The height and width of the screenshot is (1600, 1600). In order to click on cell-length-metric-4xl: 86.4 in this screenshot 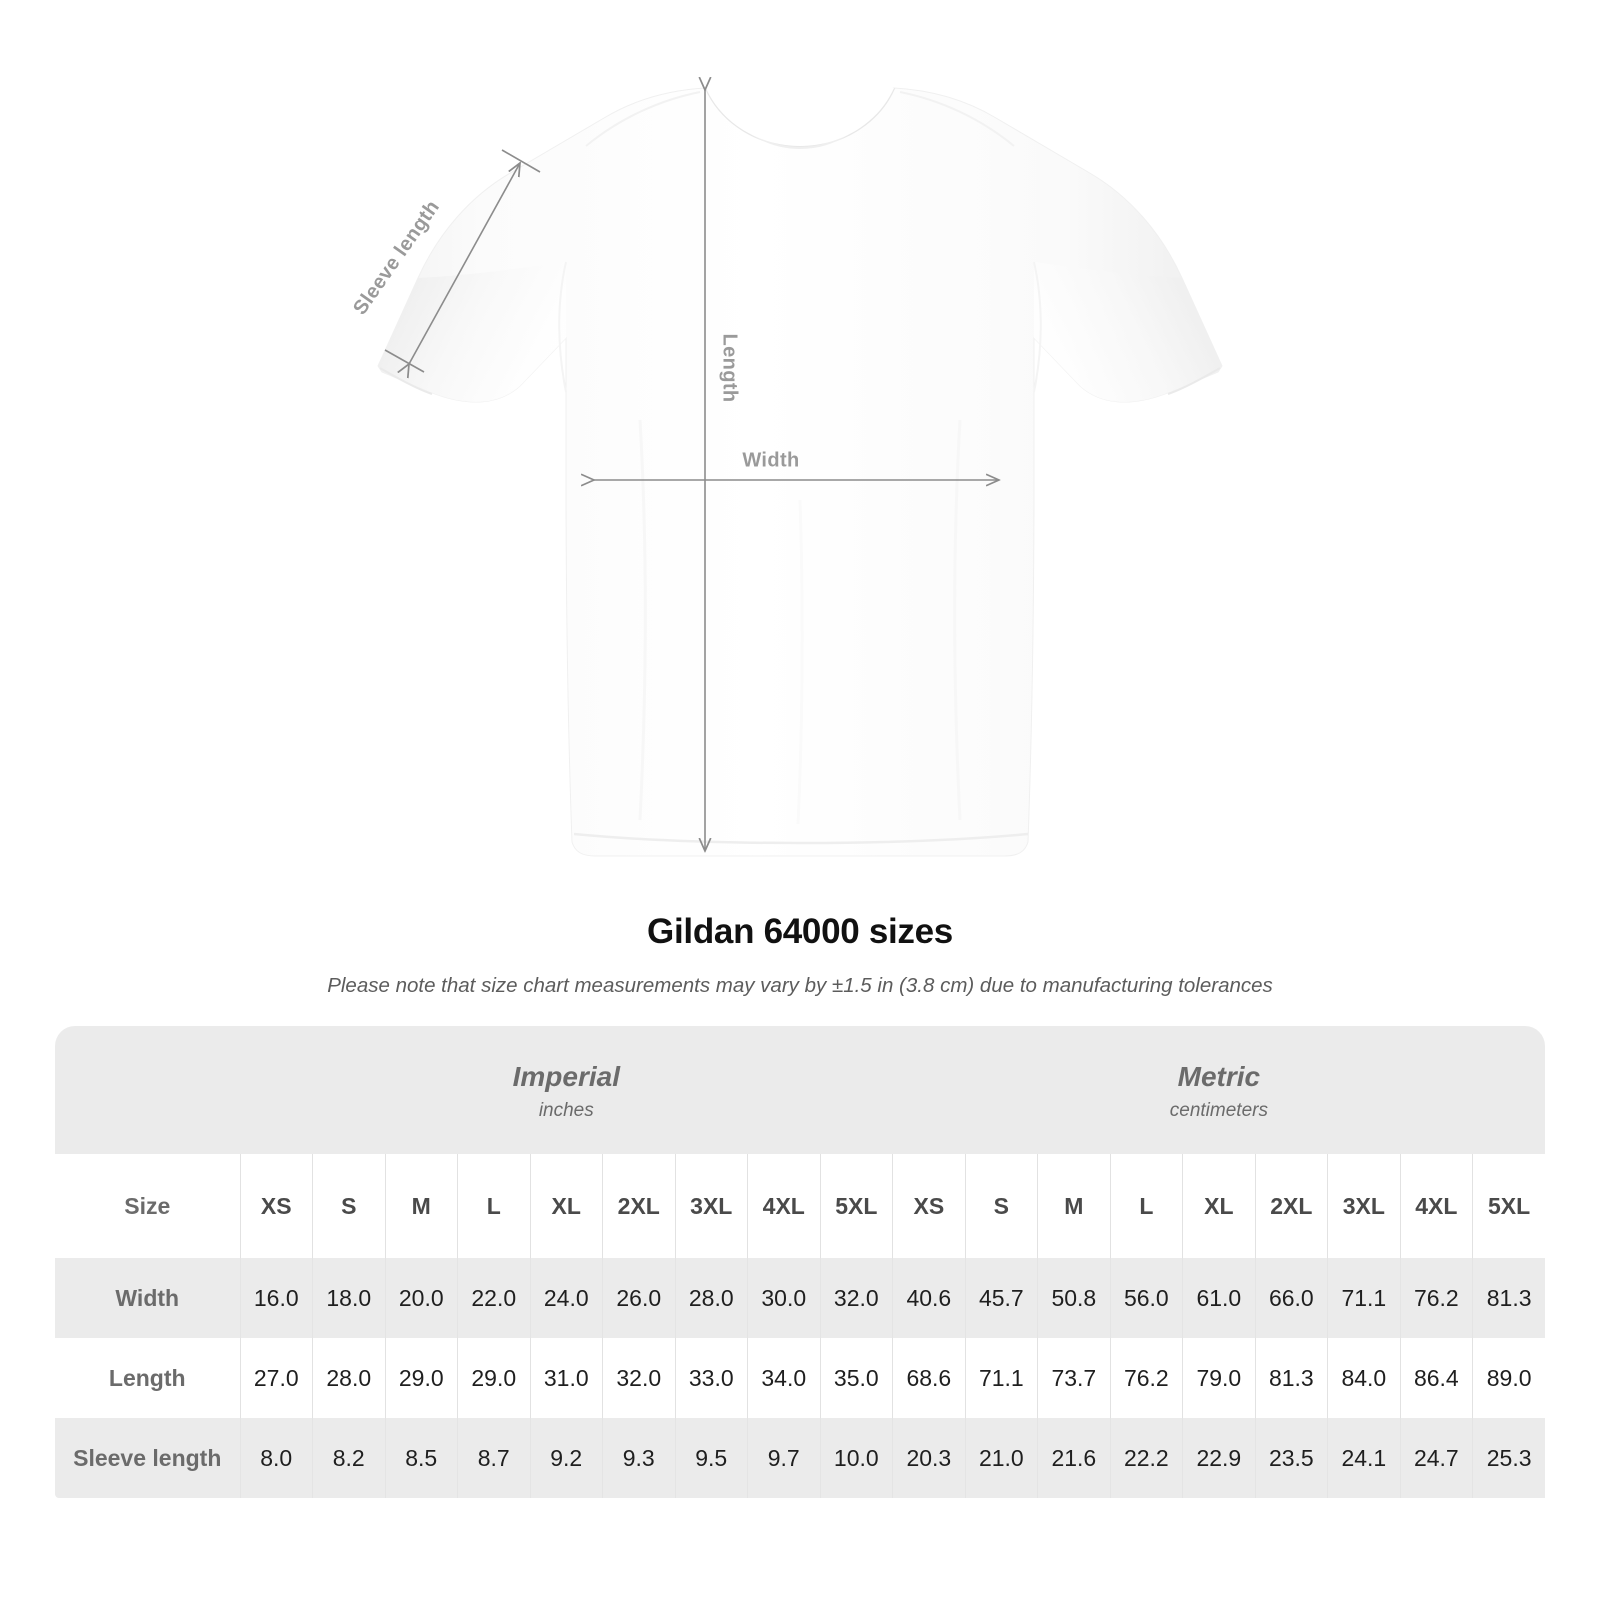, I will do `click(1436, 1378)`.